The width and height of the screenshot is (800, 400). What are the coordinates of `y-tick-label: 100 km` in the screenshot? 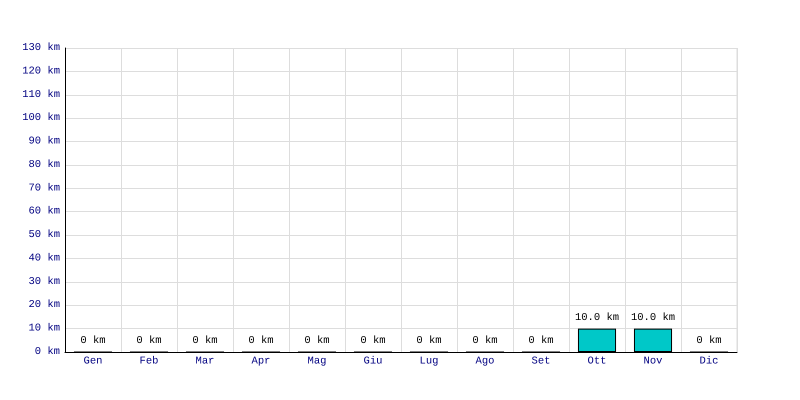 It's located at (41, 118).